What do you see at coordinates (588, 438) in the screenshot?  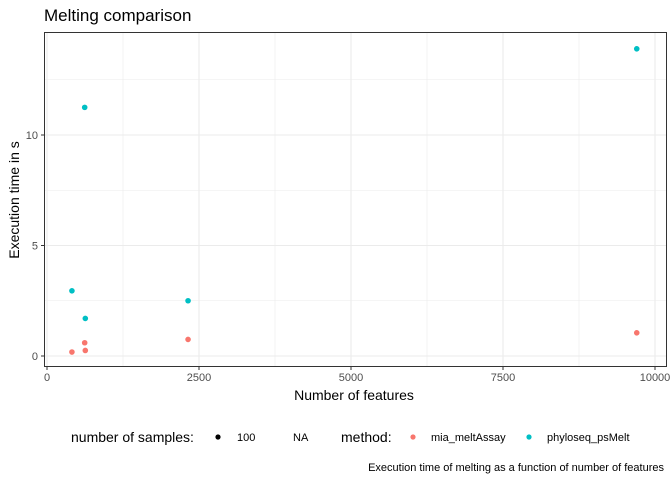 I see `legend-color-label-phyloseq-psmelt: phyloseq_psMelt` at bounding box center [588, 438].